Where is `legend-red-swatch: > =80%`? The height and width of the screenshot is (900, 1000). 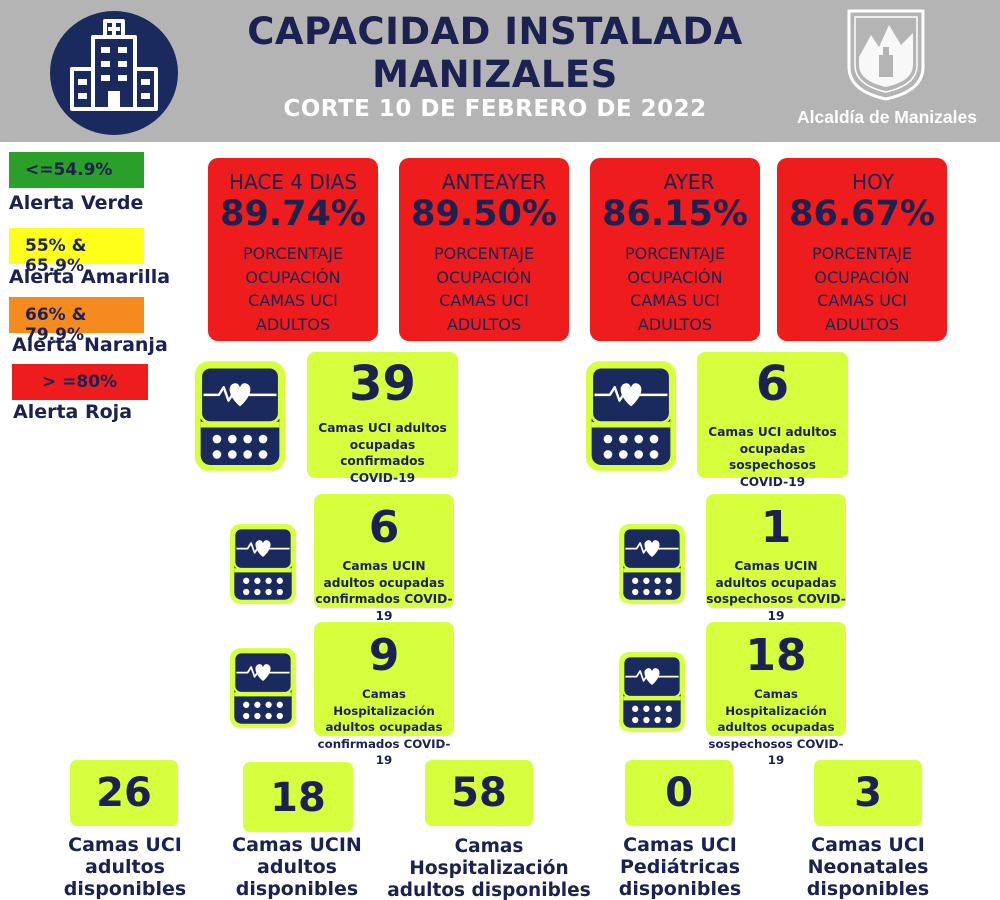 legend-red-swatch: > =80% is located at coordinates (80, 382).